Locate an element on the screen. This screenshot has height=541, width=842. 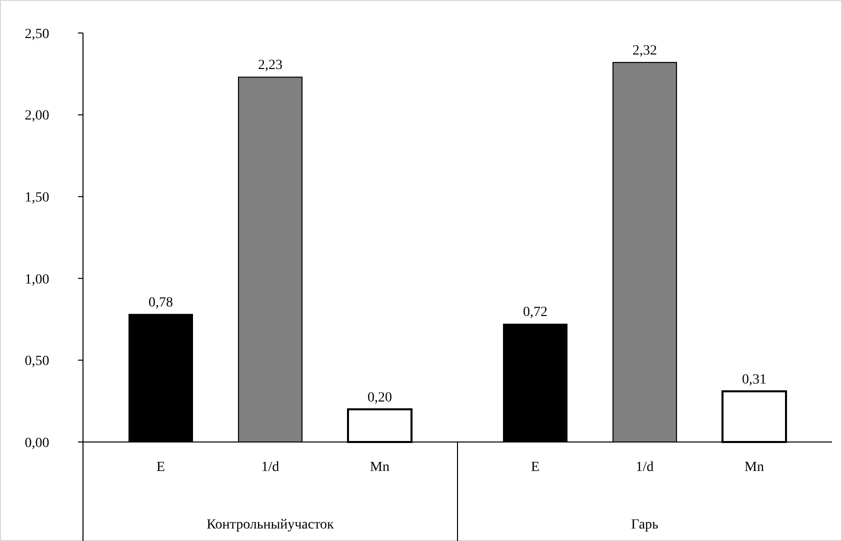
series-label: E is located at coordinates (161, 467).